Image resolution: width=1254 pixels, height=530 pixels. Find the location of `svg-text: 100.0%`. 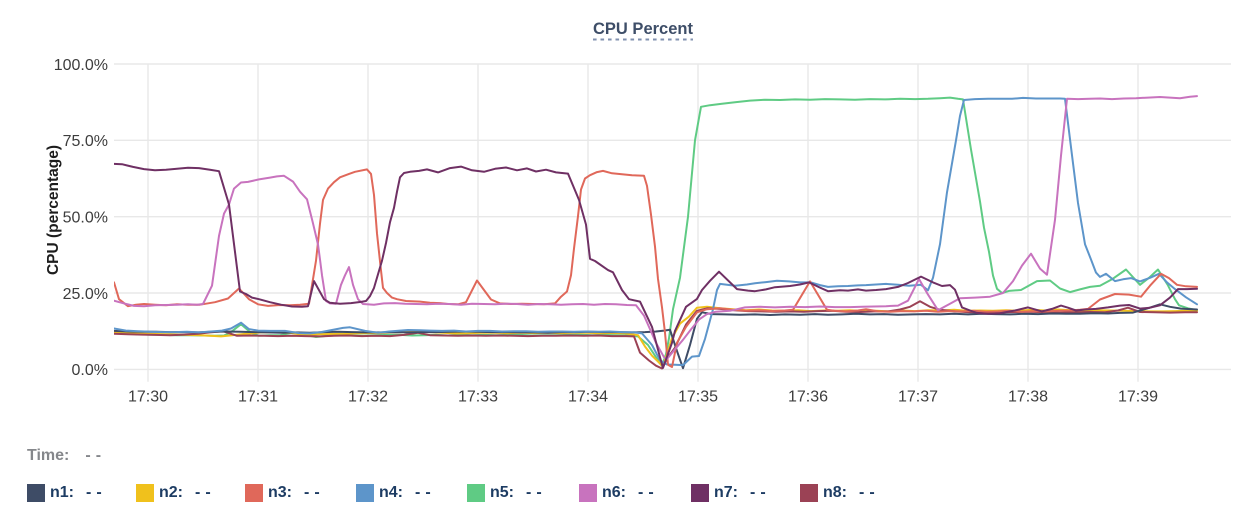

svg-text: 100.0% is located at coordinates (81, 65).